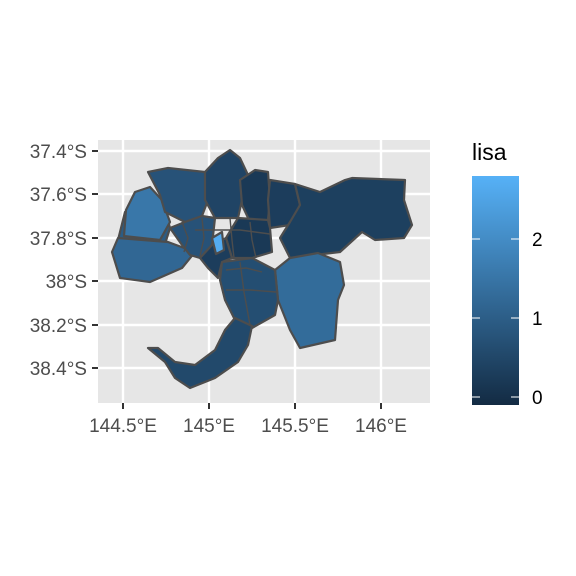 Image resolution: width=576 pixels, height=576 pixels. I want to click on x-tick-label: 146°E, so click(381, 426).